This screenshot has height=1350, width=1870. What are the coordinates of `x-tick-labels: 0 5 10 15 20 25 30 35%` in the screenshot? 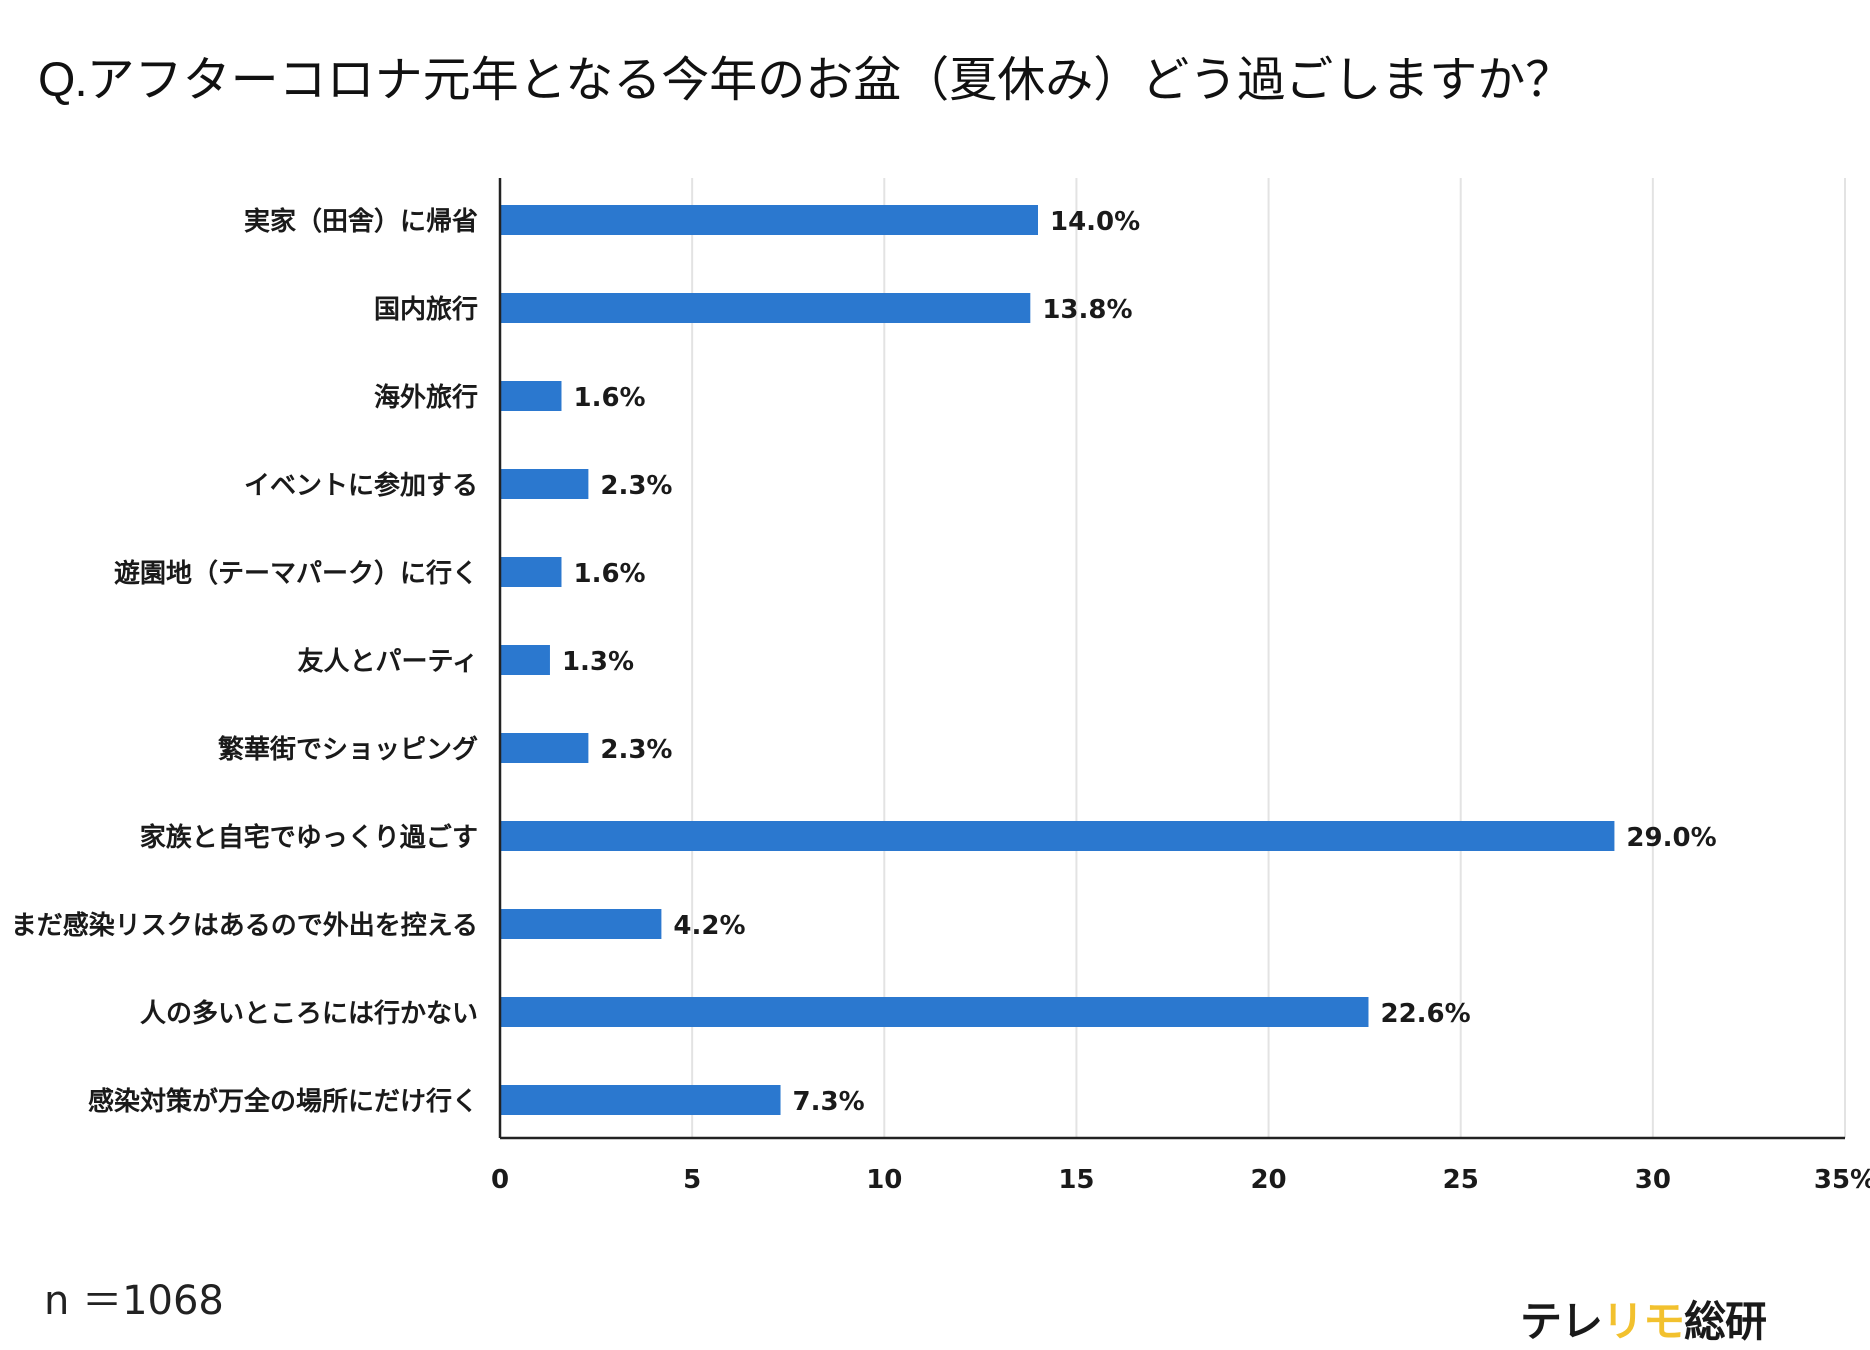 It's located at (1180, 1180).